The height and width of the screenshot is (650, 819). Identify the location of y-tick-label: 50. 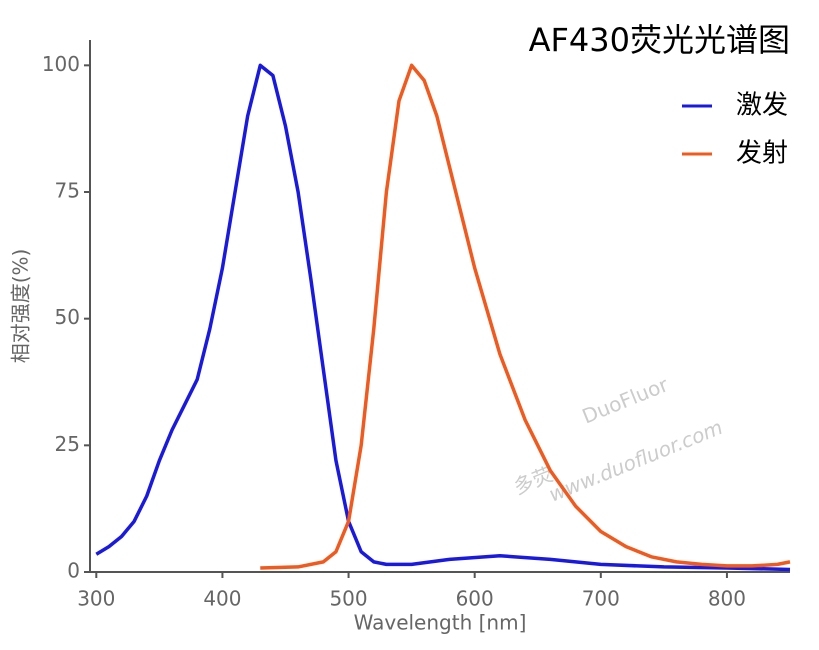
(67, 317).